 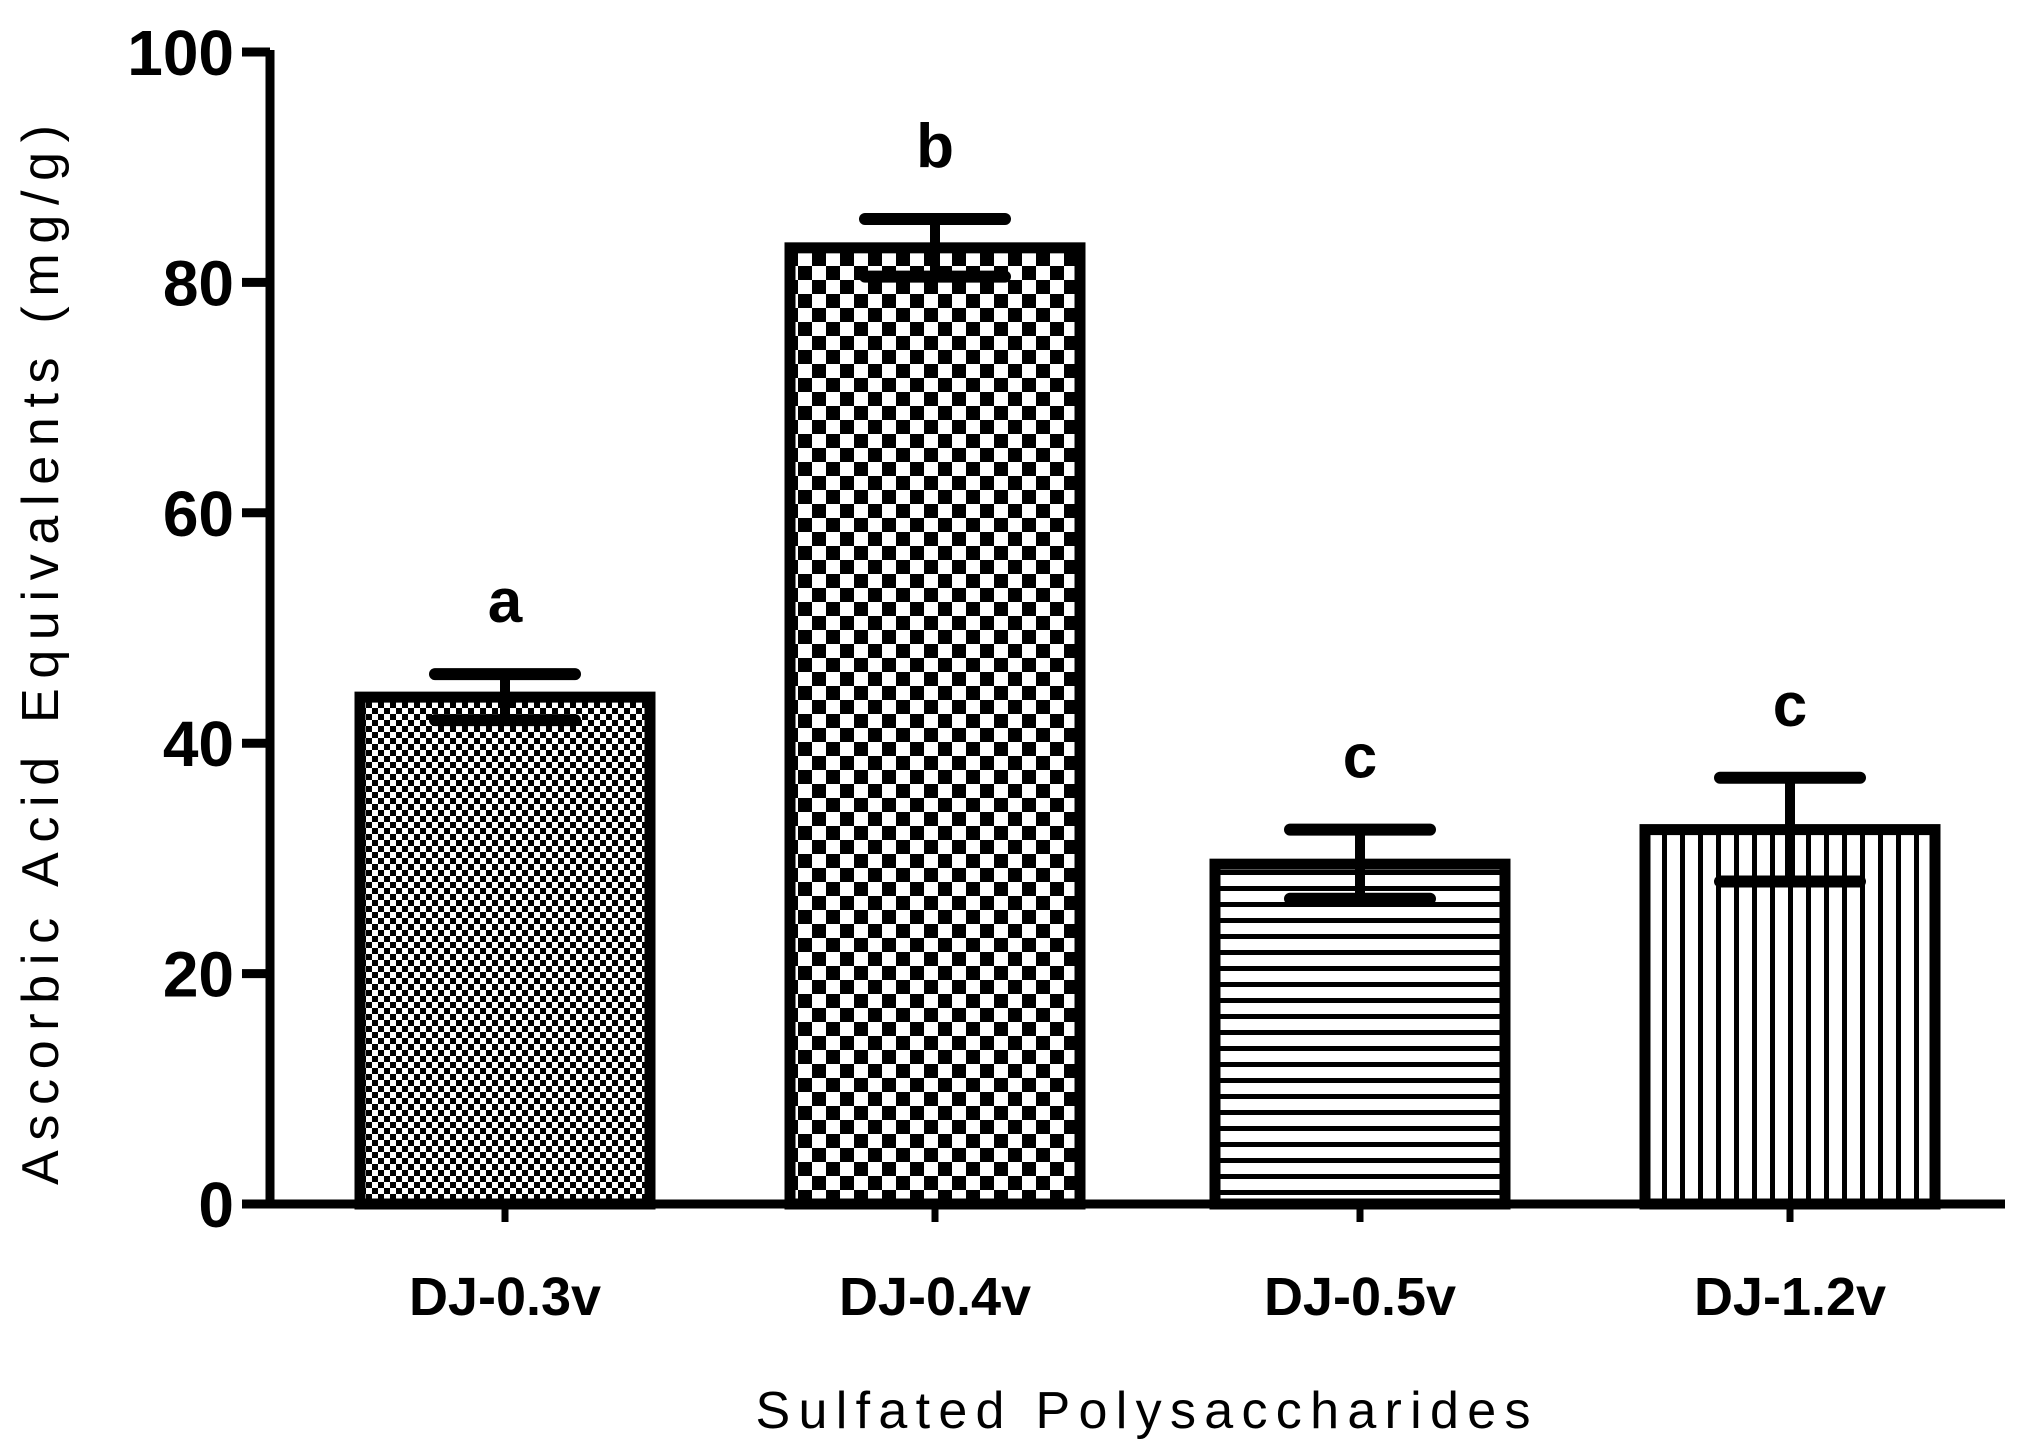 I want to click on x-tick-label-DJ-0.5v: DJ-0.5v, so click(x=1360, y=1297).